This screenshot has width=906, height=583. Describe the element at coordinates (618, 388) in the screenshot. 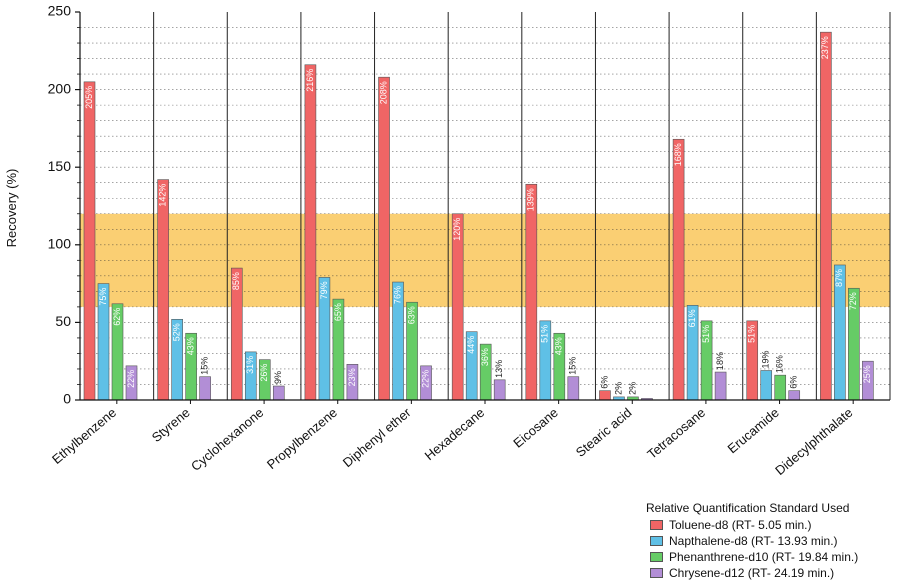

I see `bar-label-1-7: 2%` at that location.